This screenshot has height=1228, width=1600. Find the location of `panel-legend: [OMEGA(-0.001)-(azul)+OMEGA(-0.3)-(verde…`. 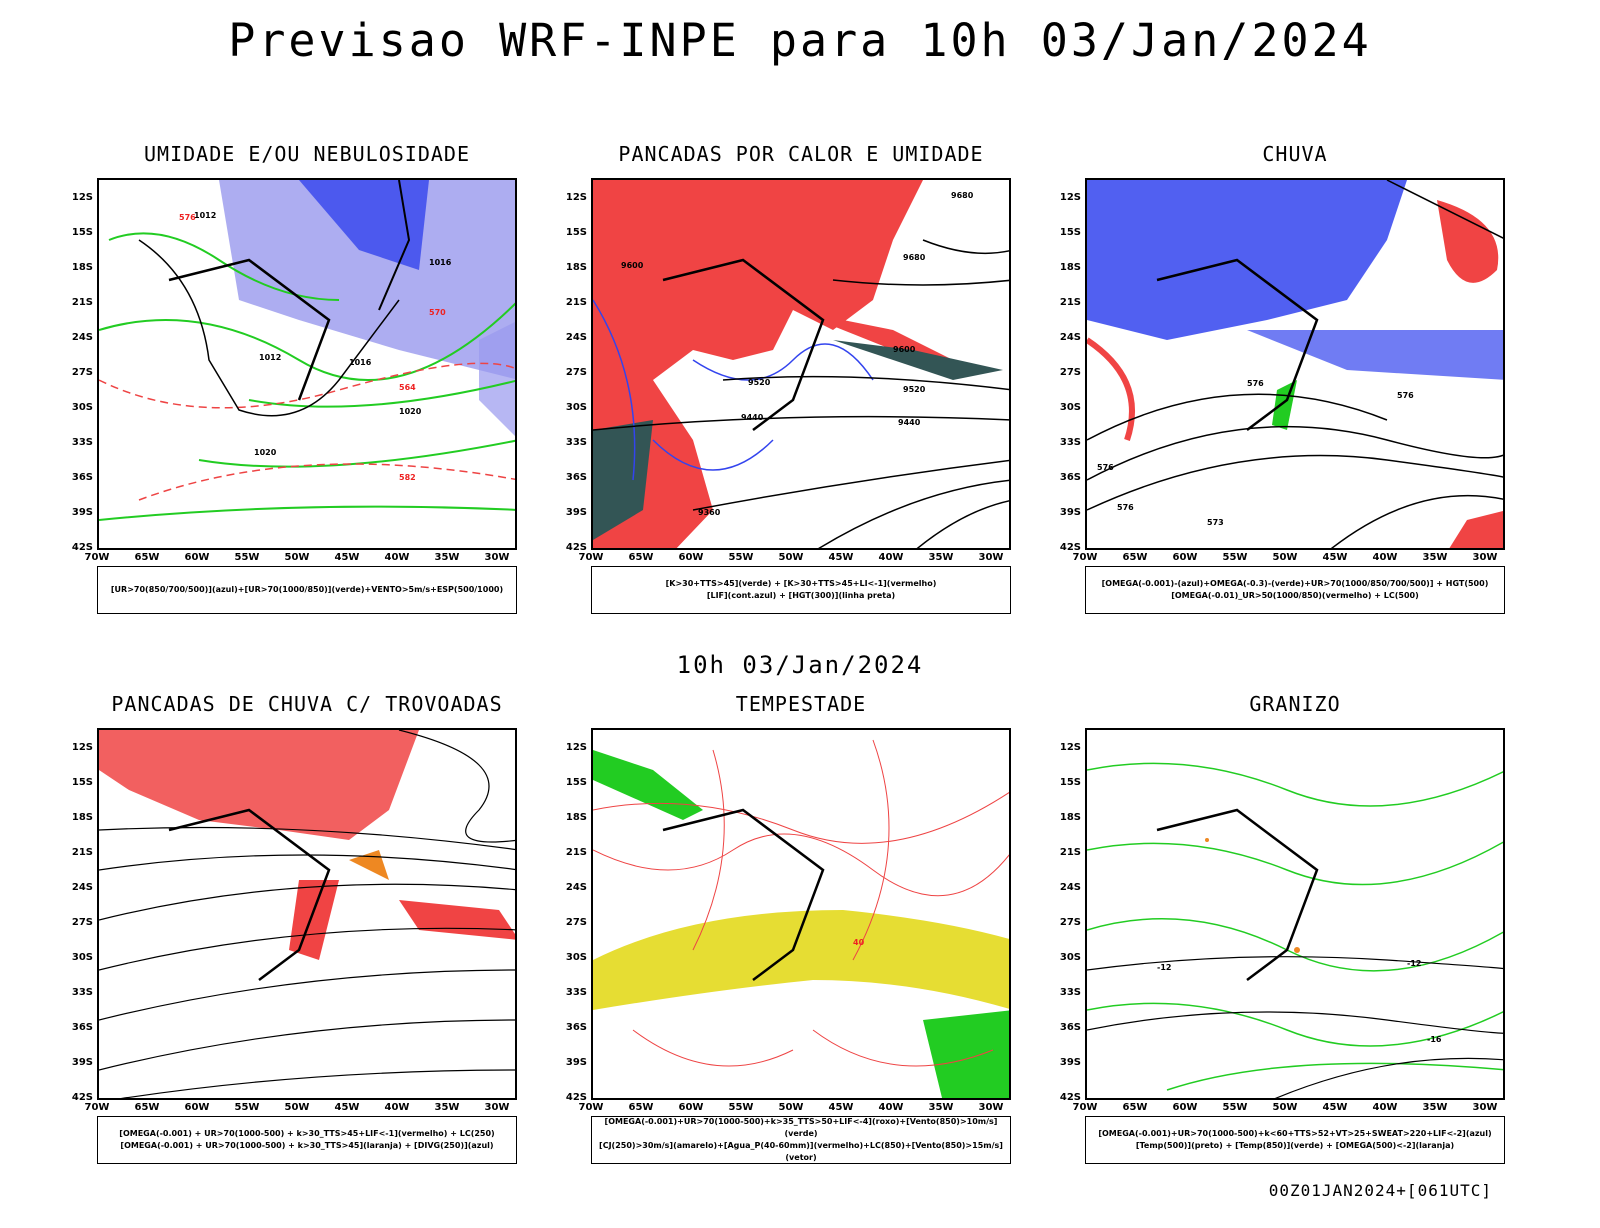

panel-legend: [OMEGA(-0.001)-(azul)+OMEGA(-0.3)-(verde… is located at coordinates (1295, 590).